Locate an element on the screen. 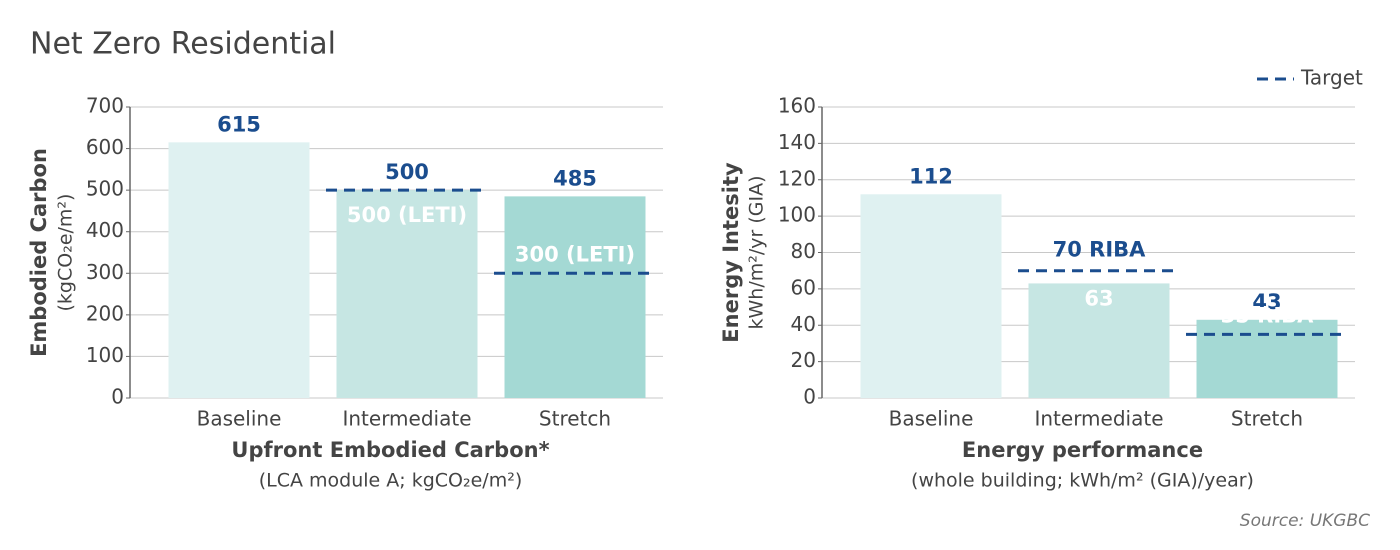 The height and width of the screenshot is (550, 1400). x-axis-subtitle: (whole building; kWh/m² (GIA)/year) is located at coordinates (1082, 481).